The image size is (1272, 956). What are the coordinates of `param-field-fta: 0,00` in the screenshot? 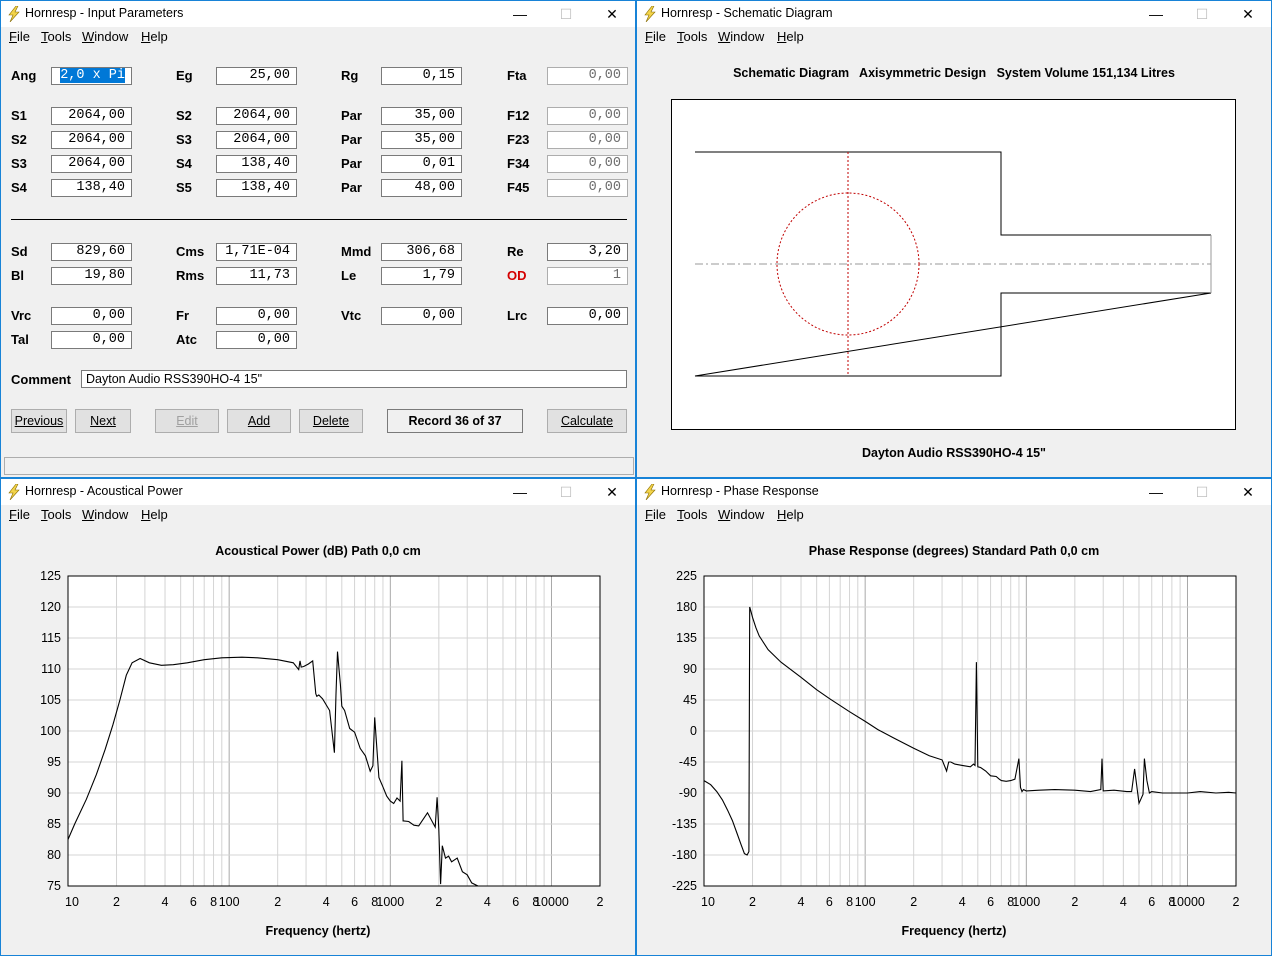 It's located at (587, 76).